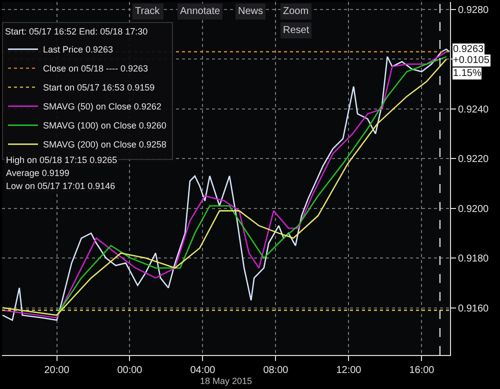 This screenshot has width=500, height=389. What do you see at coordinates (474, 110) in the screenshot?
I see `y-tick-label: 0.9240` at bounding box center [474, 110].